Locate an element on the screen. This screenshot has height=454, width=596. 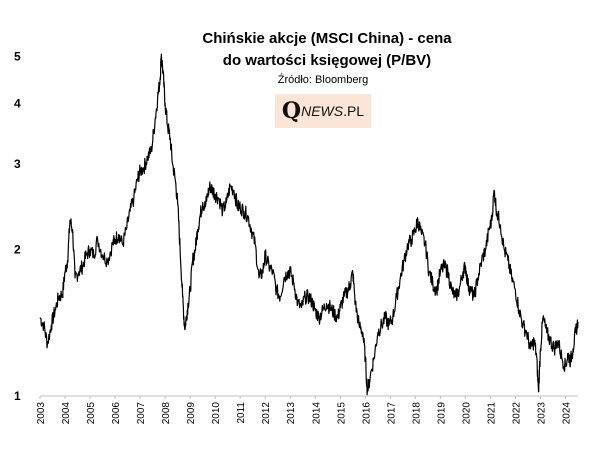
x-tick-label: 2023 is located at coordinates (541, 413).